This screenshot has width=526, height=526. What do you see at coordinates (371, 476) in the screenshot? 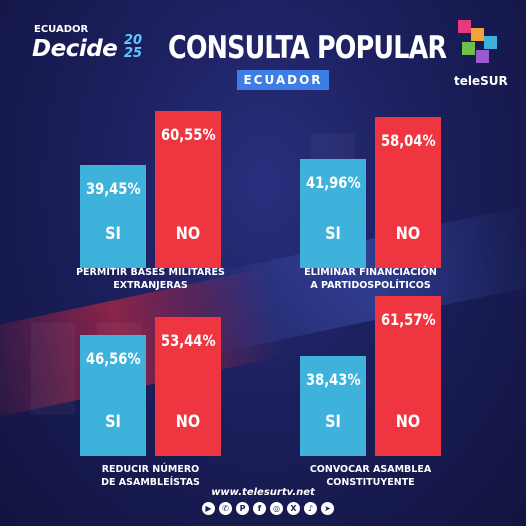
I see `question-caption: CONVOCAR ASAMBLEA CONSTITUYENTE` at bounding box center [371, 476].